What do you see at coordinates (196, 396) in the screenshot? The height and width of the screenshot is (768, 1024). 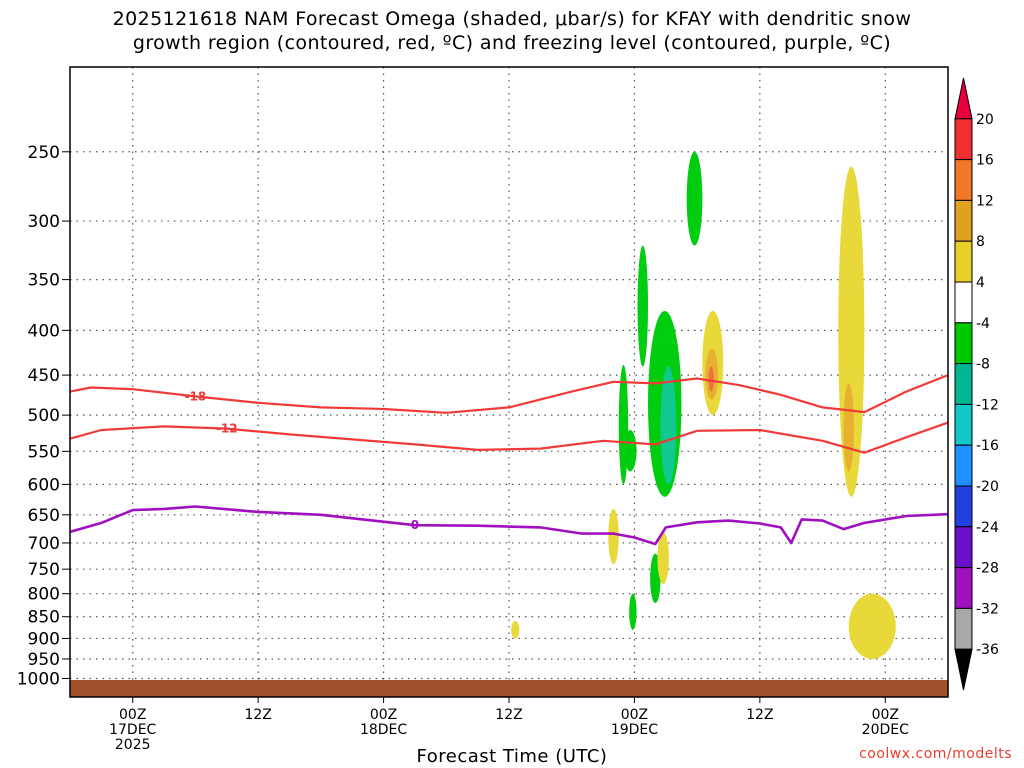 I see `contour-label: -18` at bounding box center [196, 396].